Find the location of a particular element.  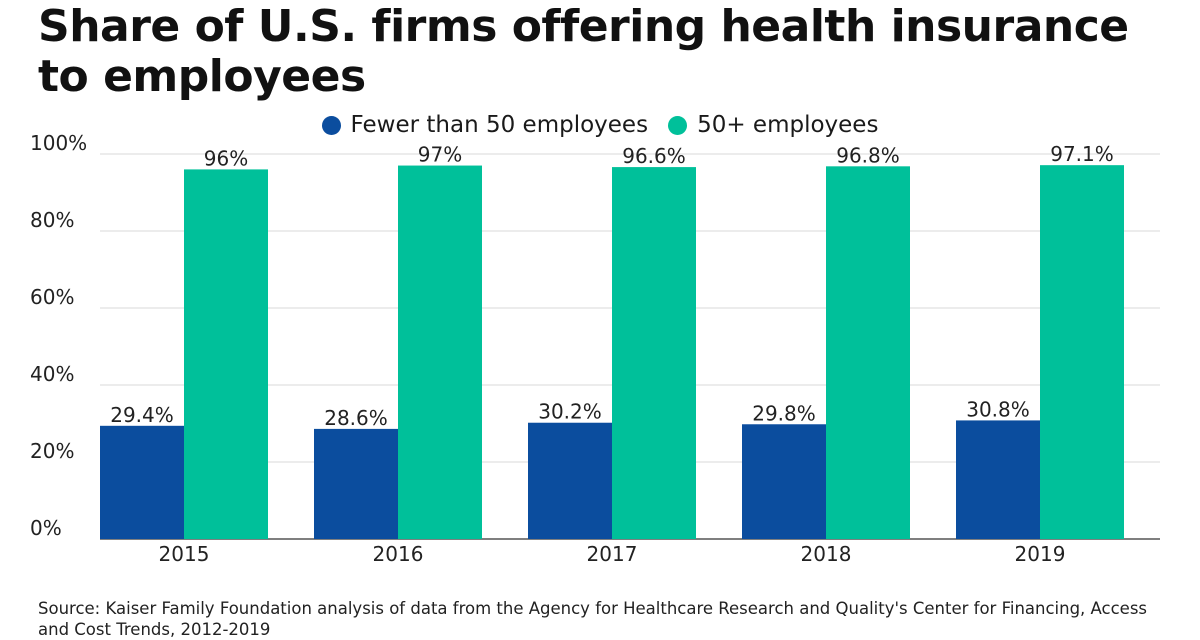

legend-swatch-small-firms is located at coordinates (331, 125).